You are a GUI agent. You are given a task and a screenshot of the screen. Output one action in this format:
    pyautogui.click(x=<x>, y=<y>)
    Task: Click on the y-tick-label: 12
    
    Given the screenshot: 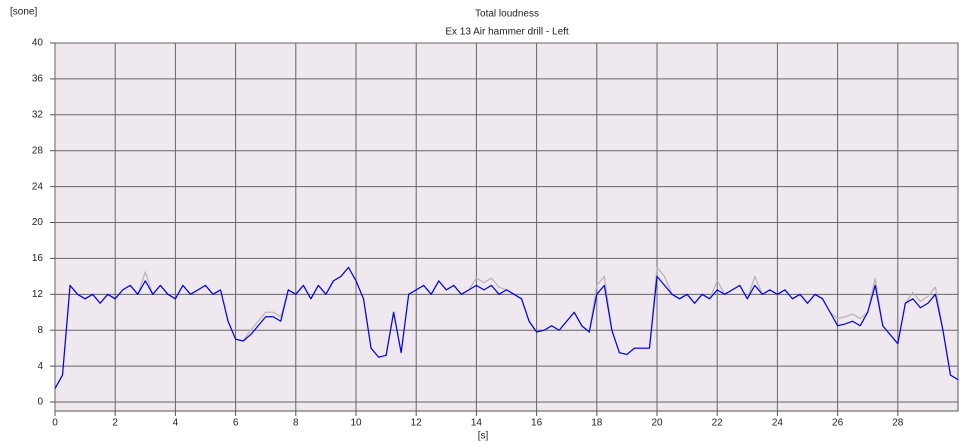 What is the action you would take?
    pyautogui.click(x=38, y=294)
    